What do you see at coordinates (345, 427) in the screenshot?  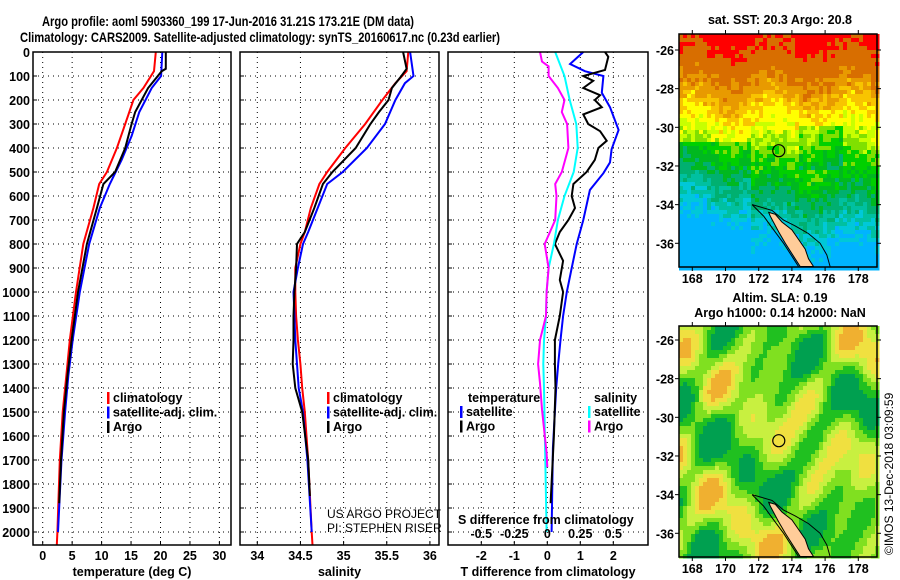 I see `legend-item: Argo` at bounding box center [345, 427].